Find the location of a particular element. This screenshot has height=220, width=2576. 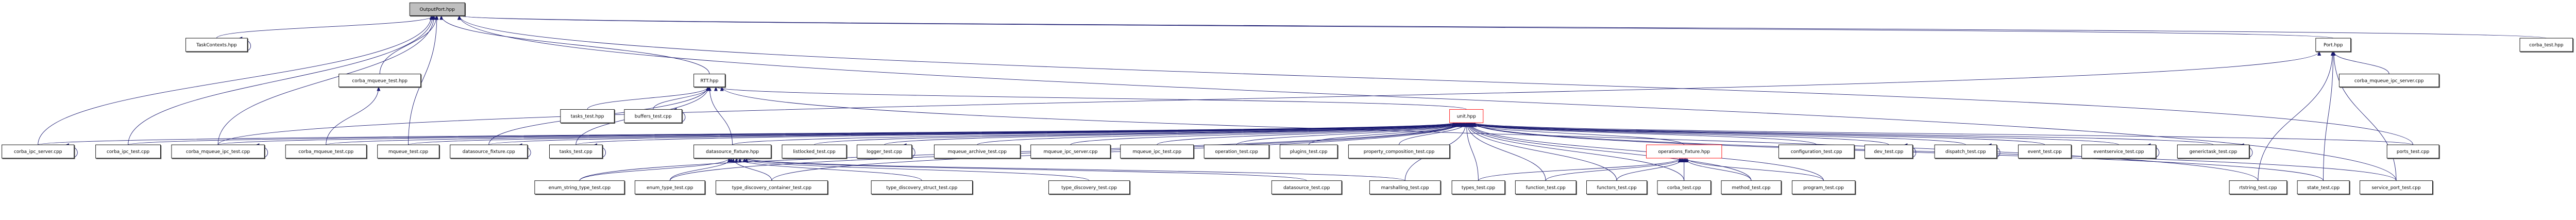

node-datasource-fixture-cpp: datasource_fixture.cpp is located at coordinates (489, 151).